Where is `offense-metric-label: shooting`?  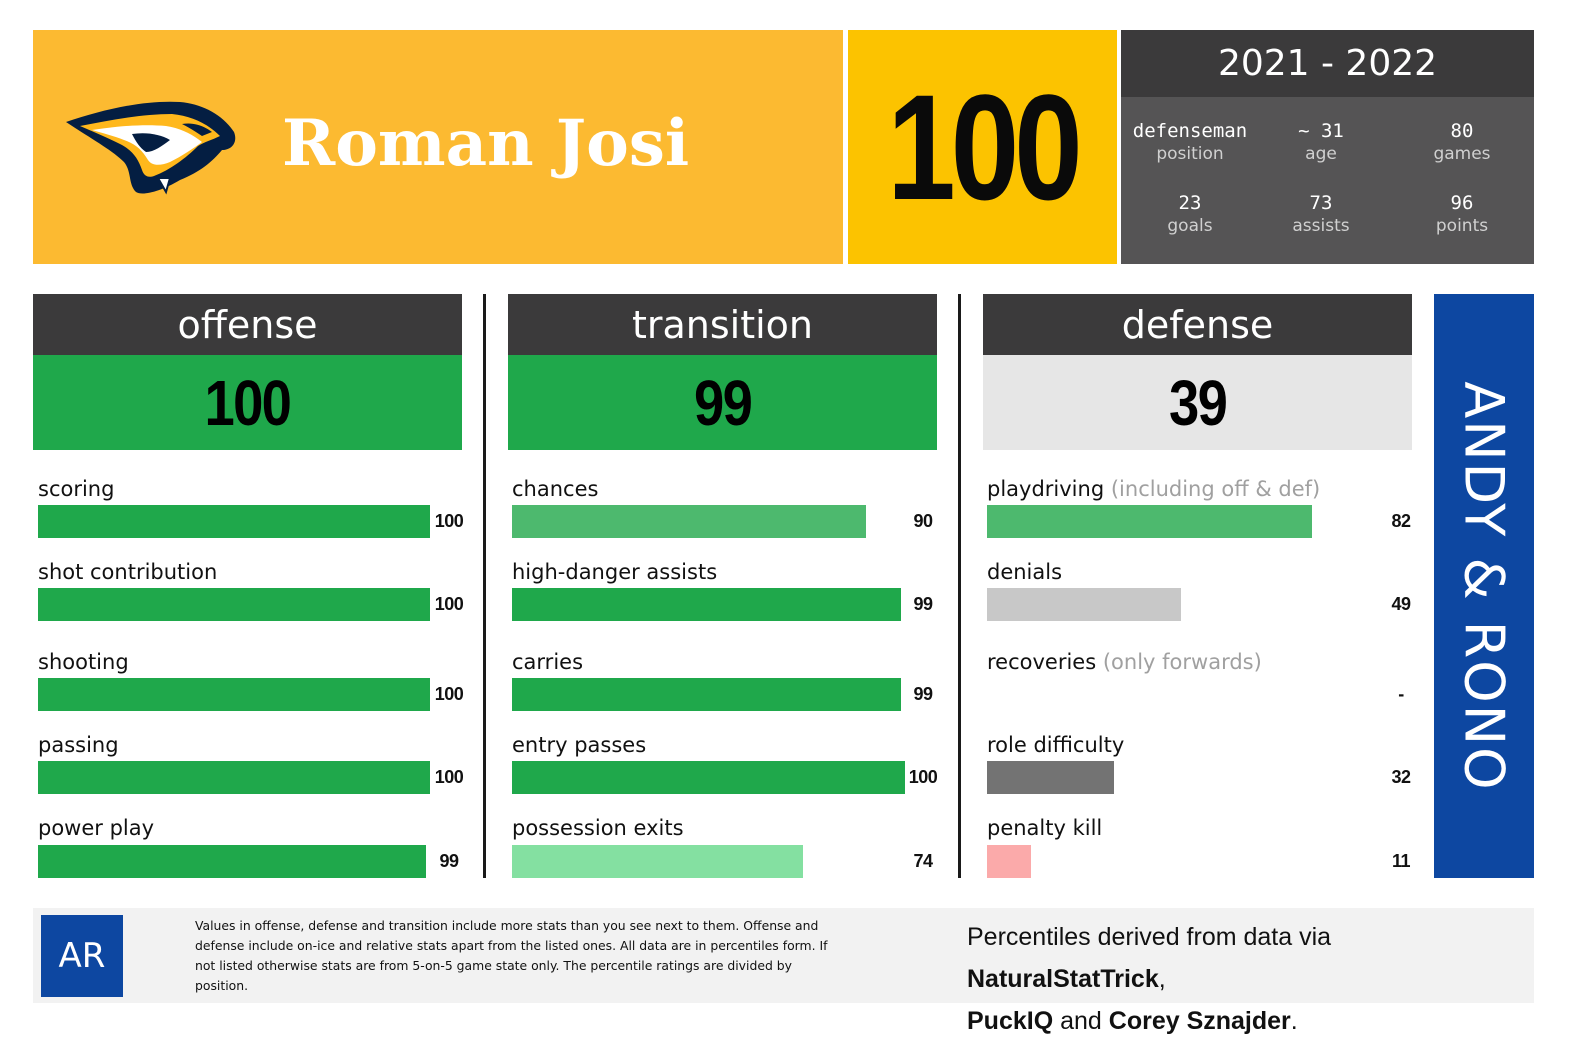
offense-metric-label: shooting is located at coordinates (83, 662).